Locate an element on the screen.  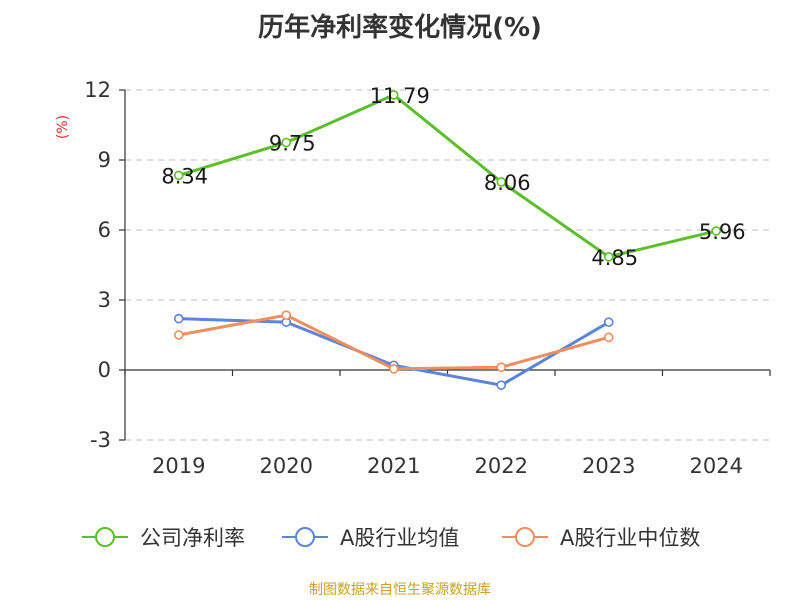
data-label: 4.85 is located at coordinates (614, 258).